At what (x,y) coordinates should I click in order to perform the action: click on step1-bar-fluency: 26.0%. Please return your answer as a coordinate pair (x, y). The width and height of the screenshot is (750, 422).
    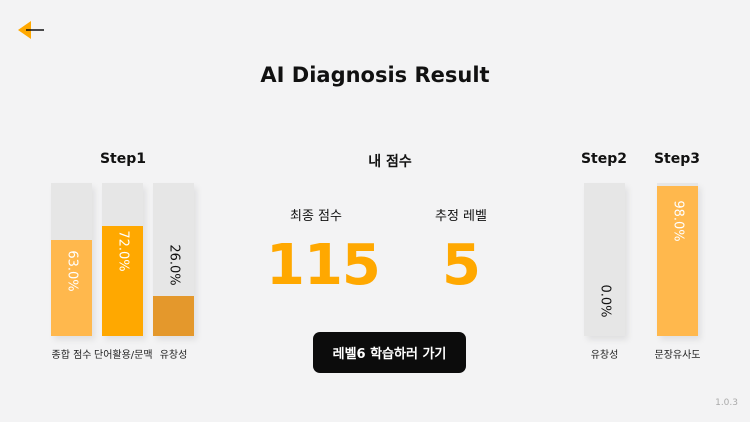
    Looking at the image, I should click on (173, 259).